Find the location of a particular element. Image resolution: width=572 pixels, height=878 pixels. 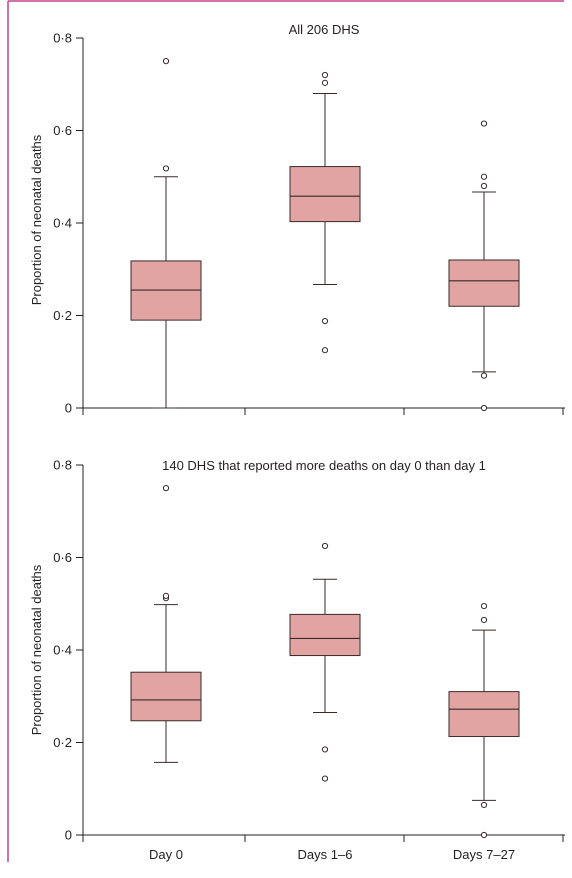

x-category-label: Days 7–27 is located at coordinates (484, 854).